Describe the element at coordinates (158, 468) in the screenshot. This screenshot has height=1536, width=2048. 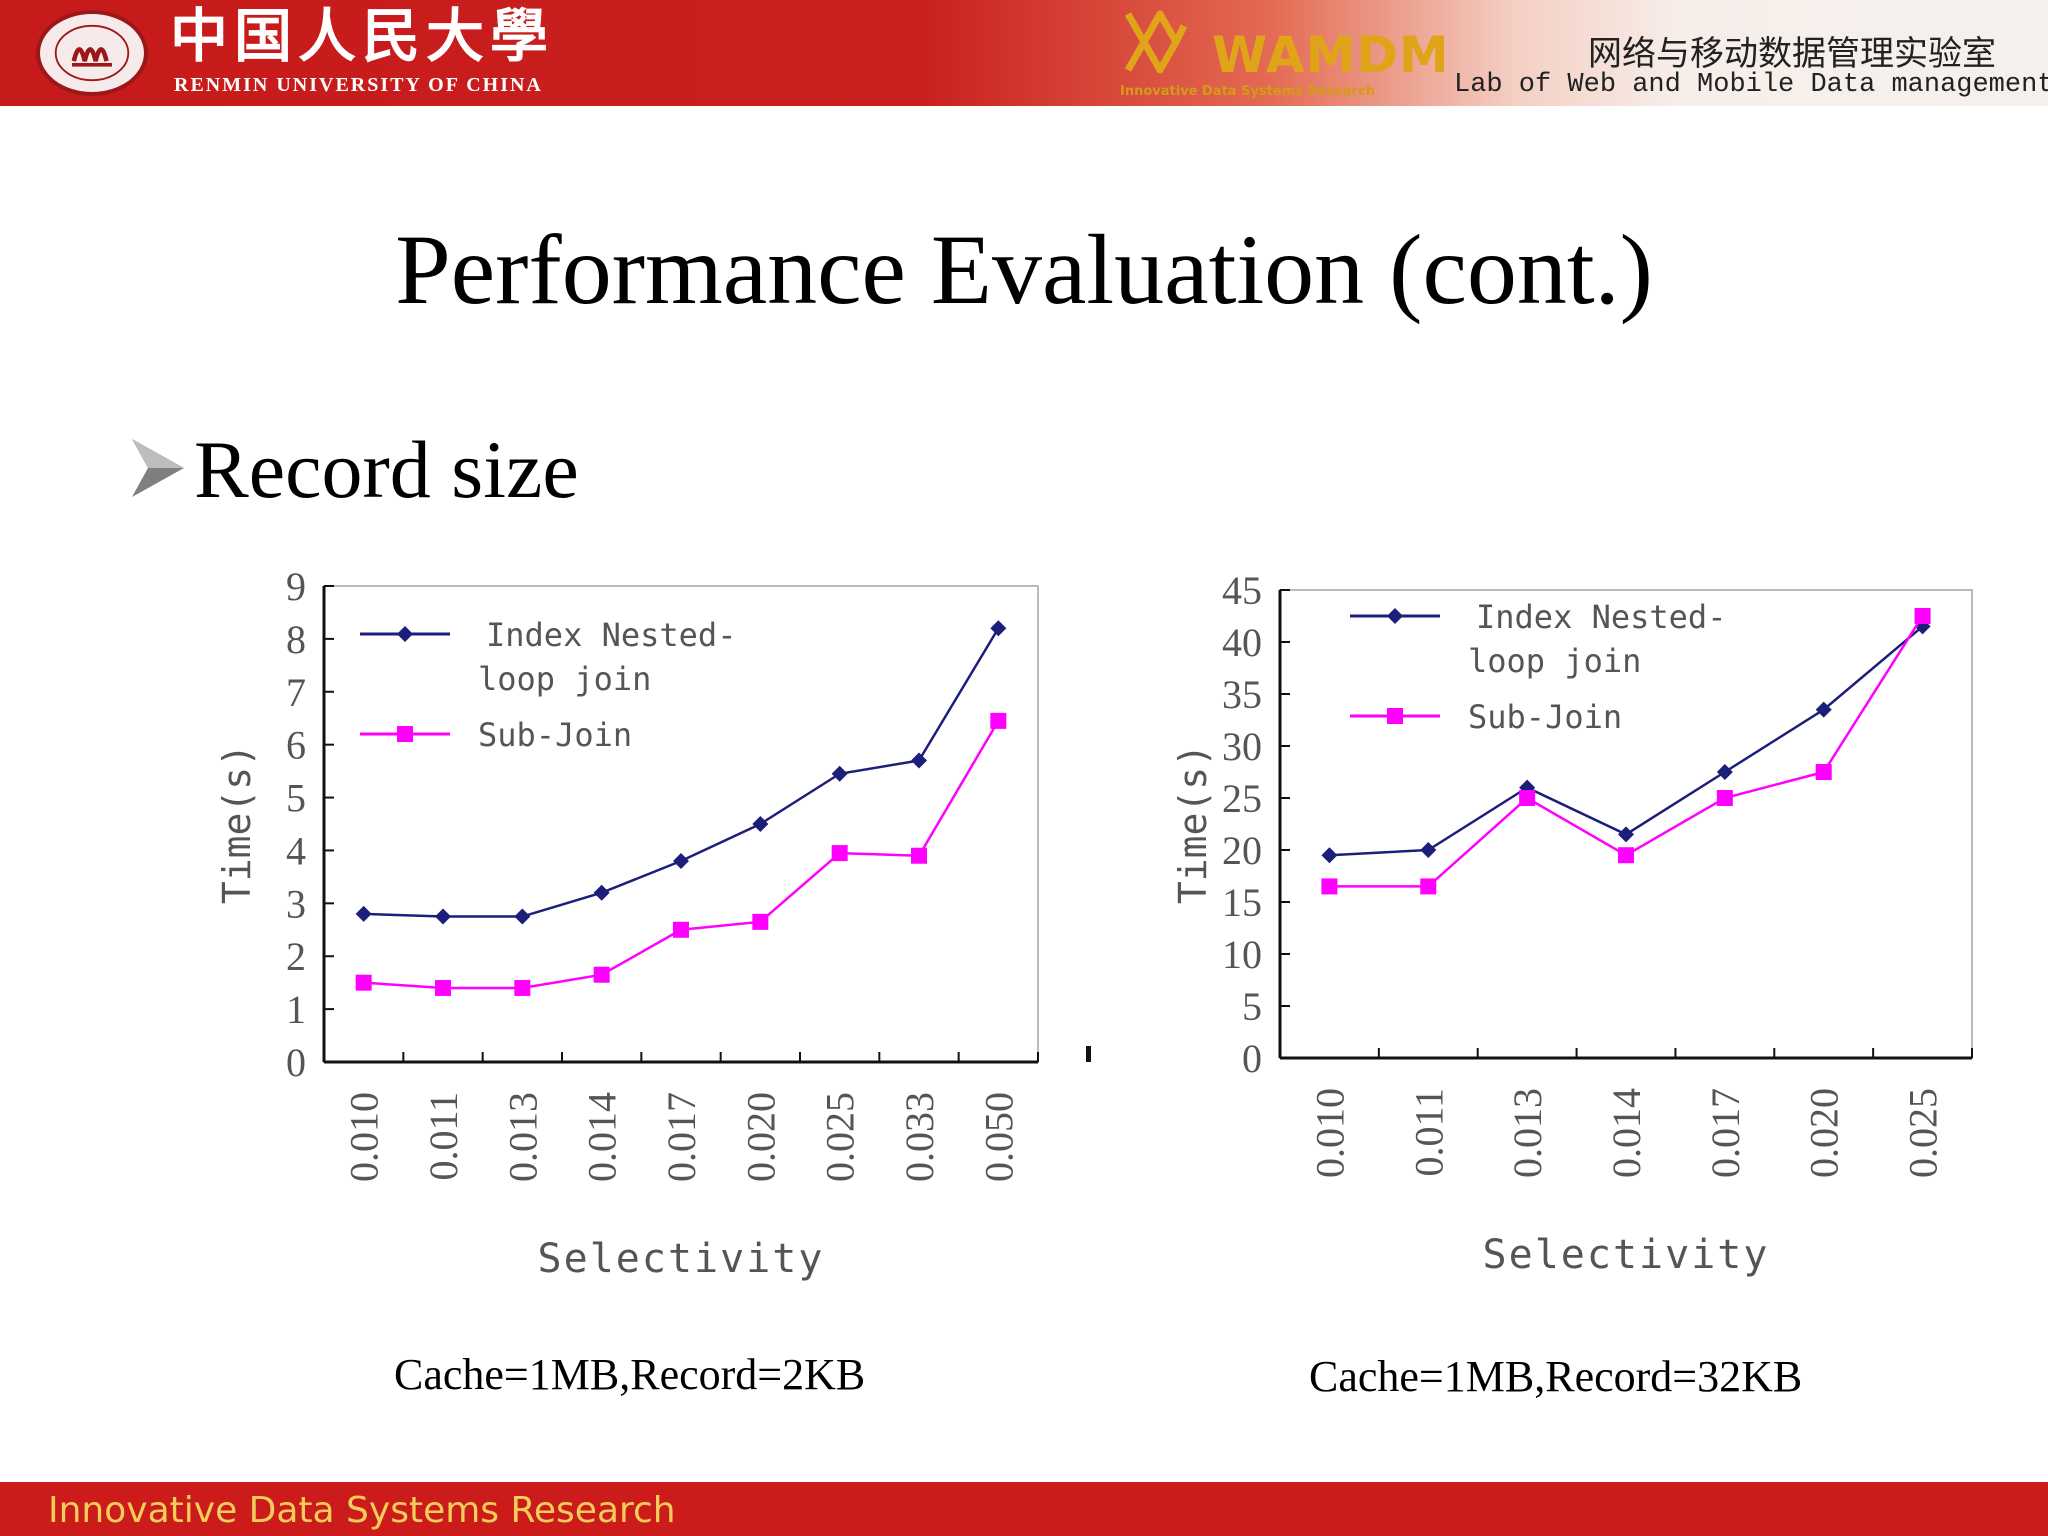
I see `arrow-bullet-icon` at that location.